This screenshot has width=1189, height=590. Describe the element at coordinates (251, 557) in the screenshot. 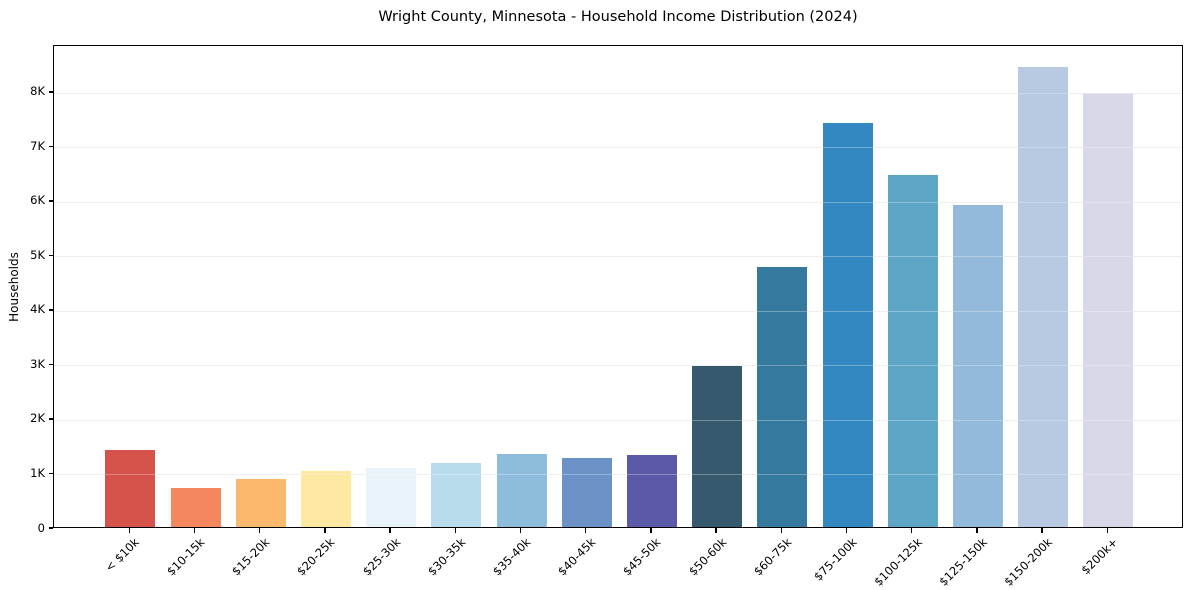

I see `x-tick-label-15-20k: $15-20k` at that location.